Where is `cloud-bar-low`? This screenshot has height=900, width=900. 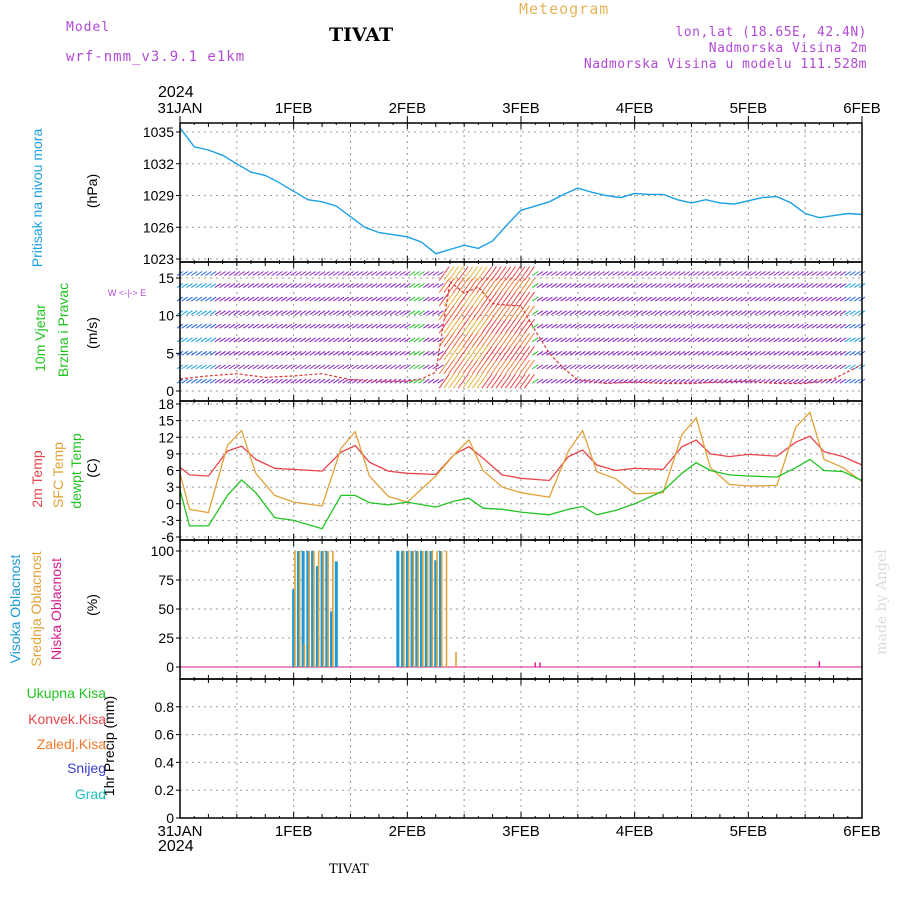 cloud-bar-low is located at coordinates (535, 664).